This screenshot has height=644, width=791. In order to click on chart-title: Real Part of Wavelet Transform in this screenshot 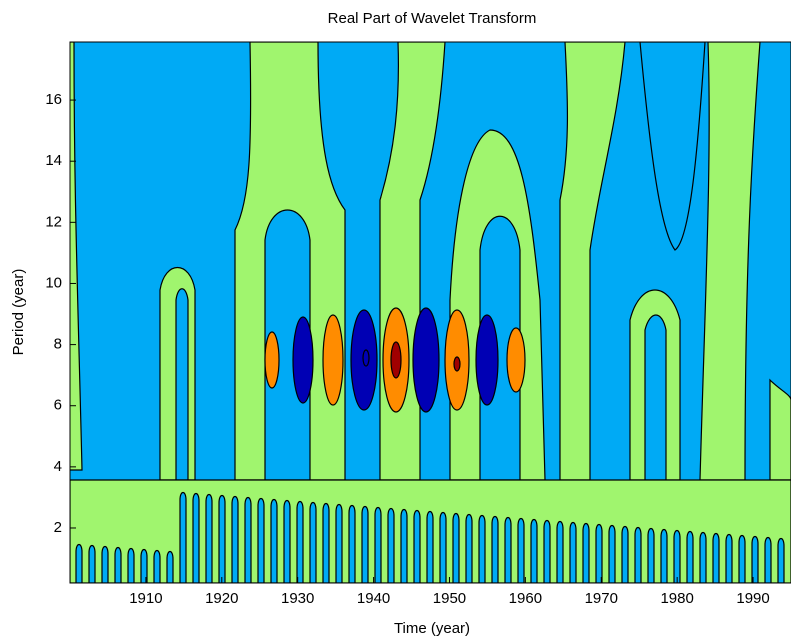, I will do `click(432, 18)`.